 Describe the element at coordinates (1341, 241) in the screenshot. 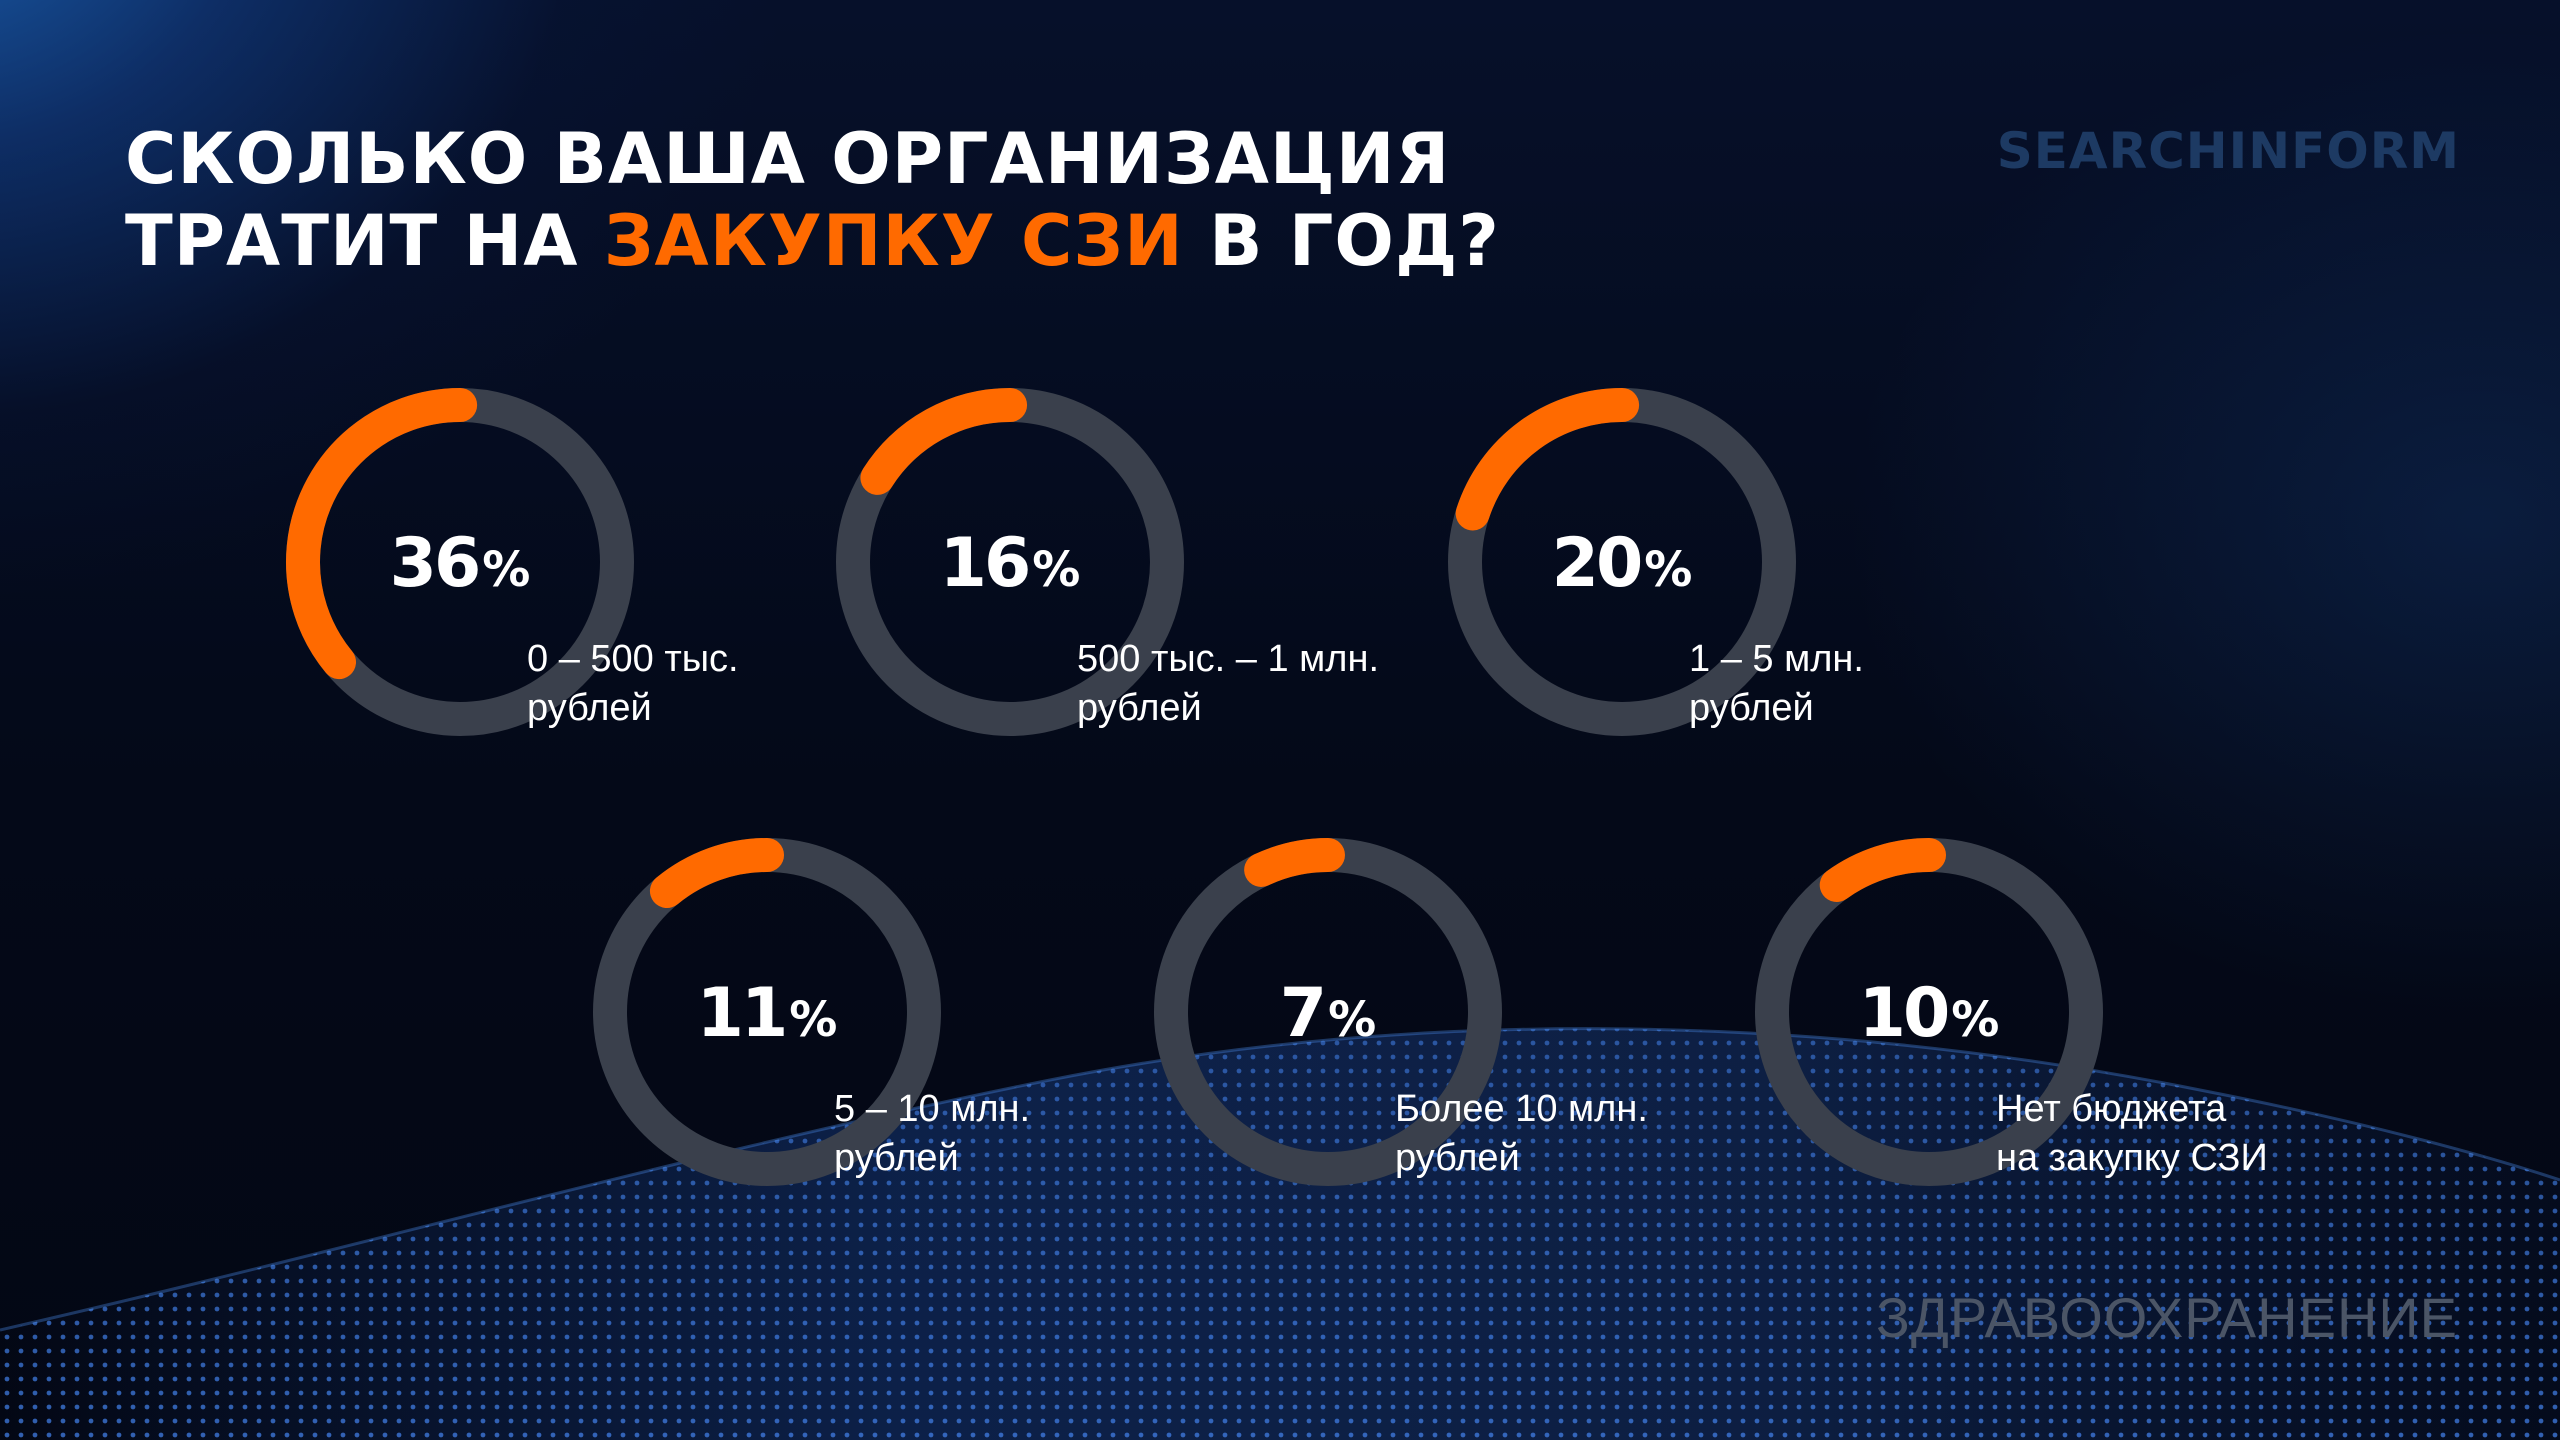

I see `title-line-2-end: В ГОД?` at that location.